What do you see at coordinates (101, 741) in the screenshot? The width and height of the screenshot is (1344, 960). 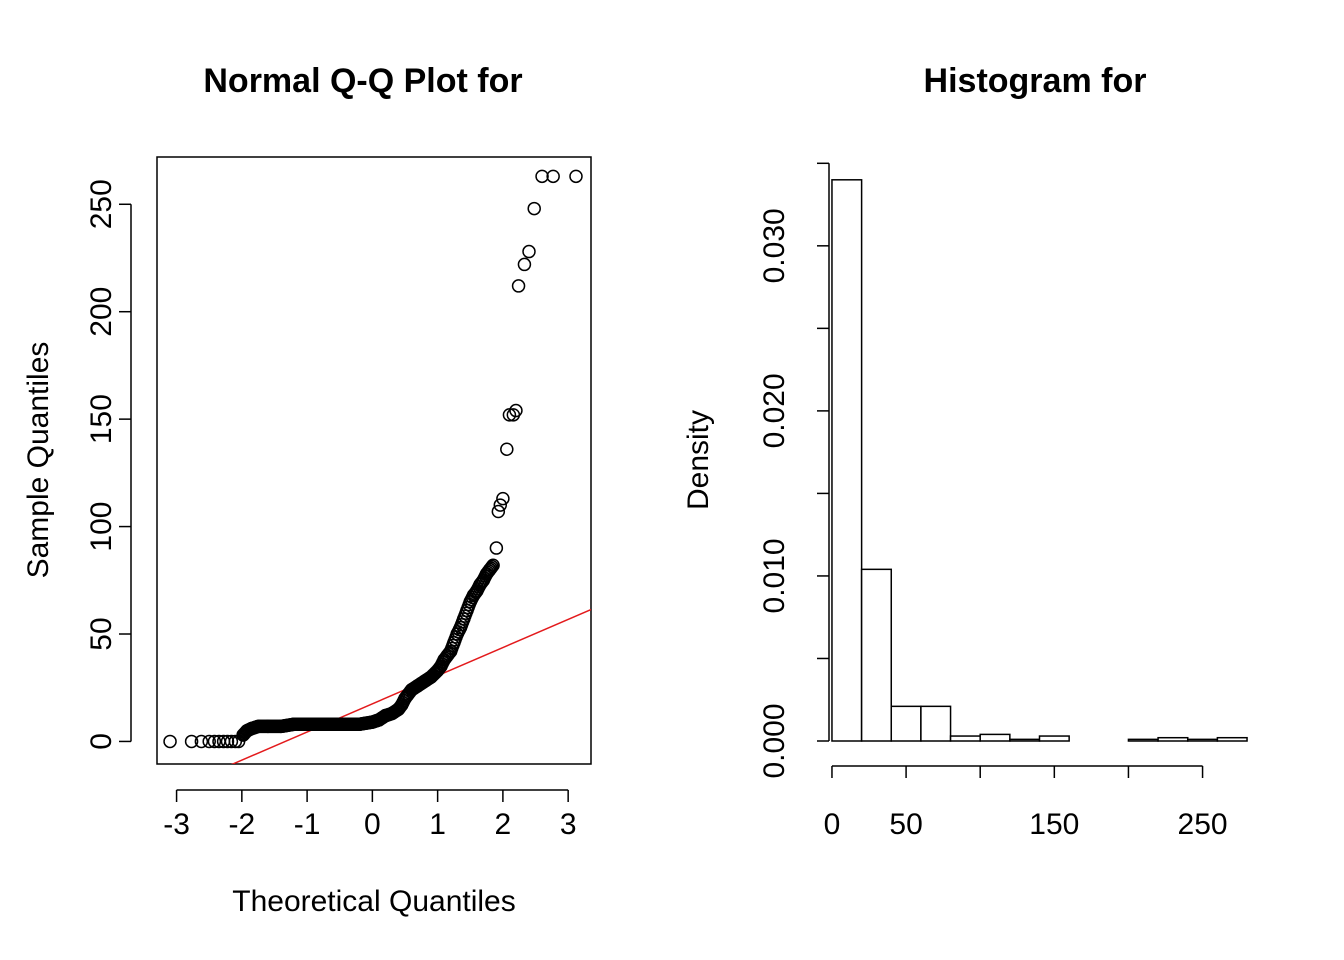 I see `qq-y-tick-label: 0` at bounding box center [101, 741].